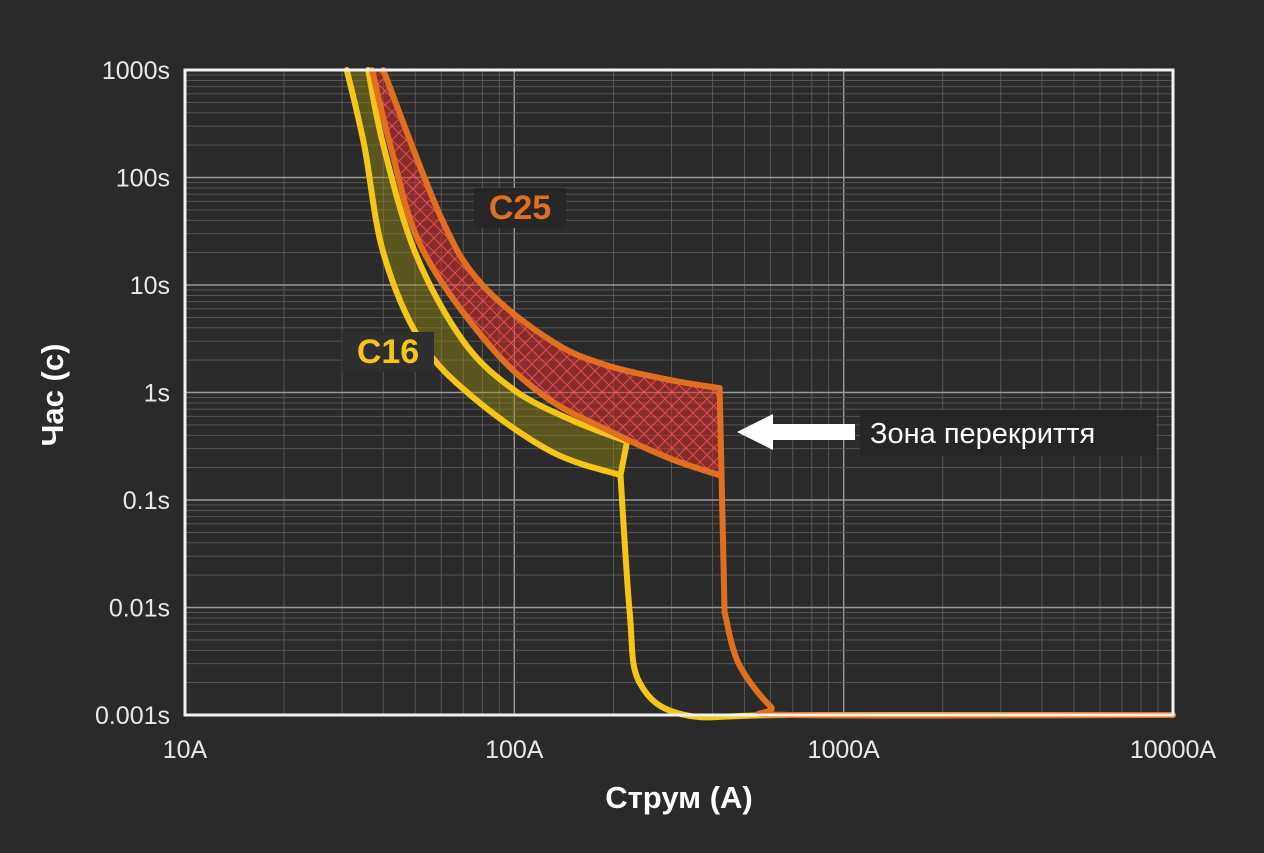 This screenshot has width=1264, height=853. What do you see at coordinates (185, 750) in the screenshot?
I see `x-tick-label: 10A` at bounding box center [185, 750].